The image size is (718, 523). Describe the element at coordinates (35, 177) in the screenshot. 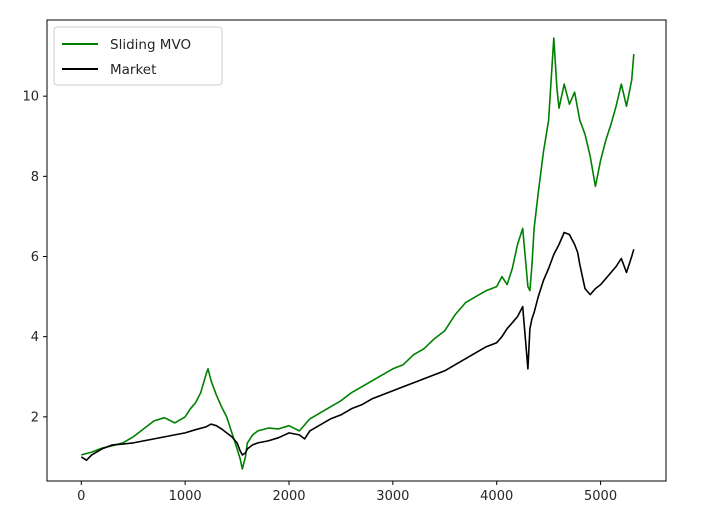

I see `y-tick-label: 8` at that location.